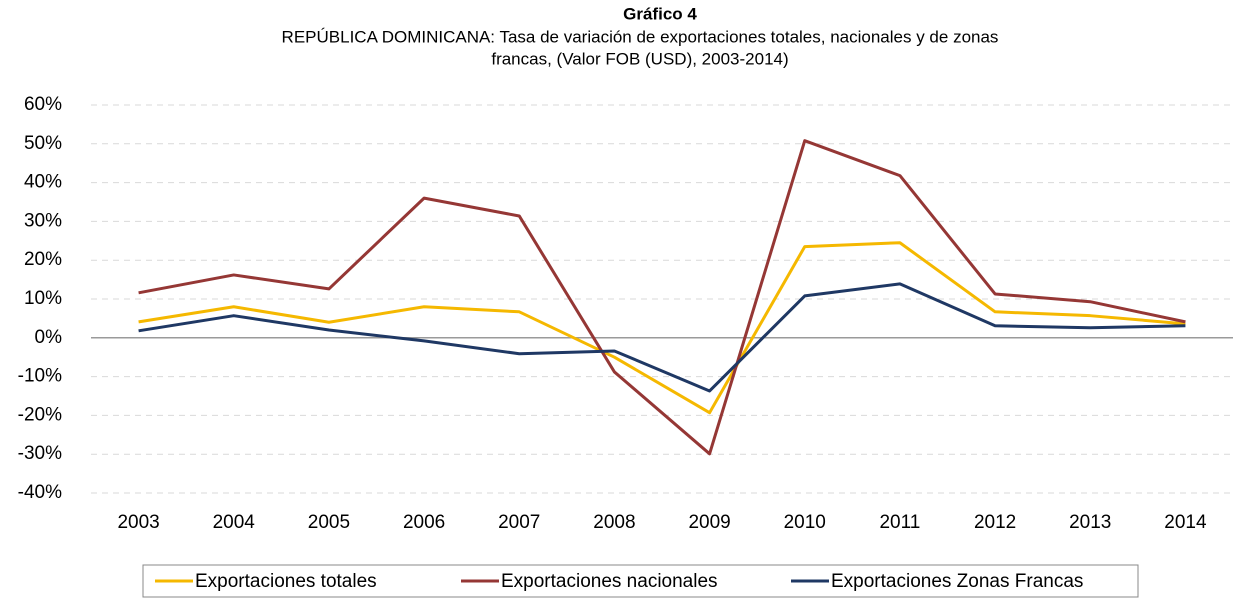 This screenshot has width=1233, height=615. Describe the element at coordinates (709, 522) in the screenshot. I see `x-tick-label: 2009` at that location.